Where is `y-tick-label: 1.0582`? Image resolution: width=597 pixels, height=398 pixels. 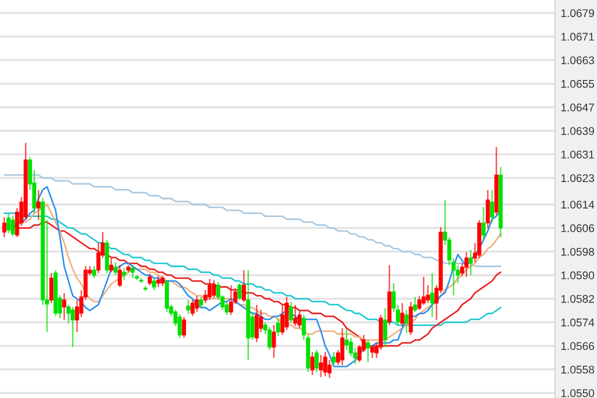 y-tick-label: 1.0582 is located at coordinates (577, 298).